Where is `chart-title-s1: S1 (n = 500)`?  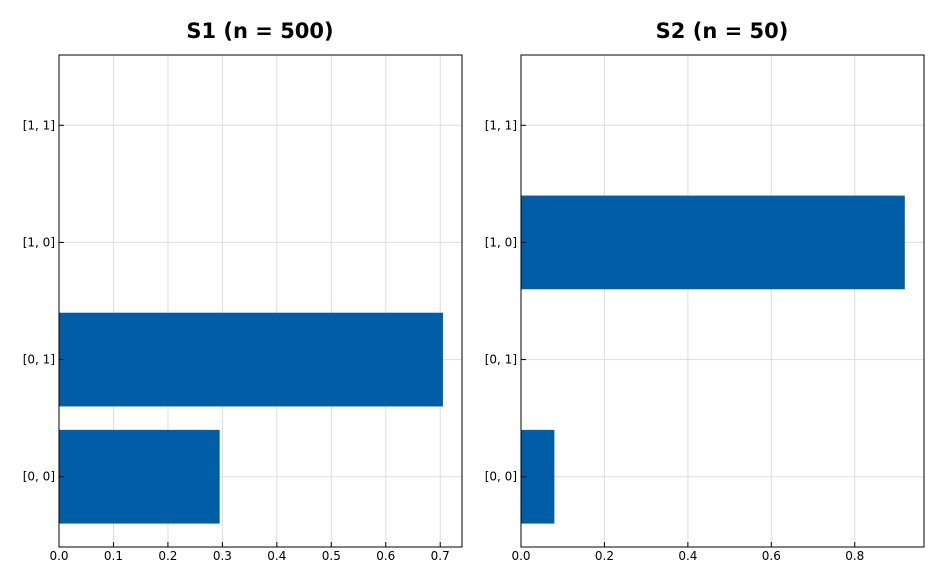
chart-title-s1: S1 (n = 500) is located at coordinates (259, 31).